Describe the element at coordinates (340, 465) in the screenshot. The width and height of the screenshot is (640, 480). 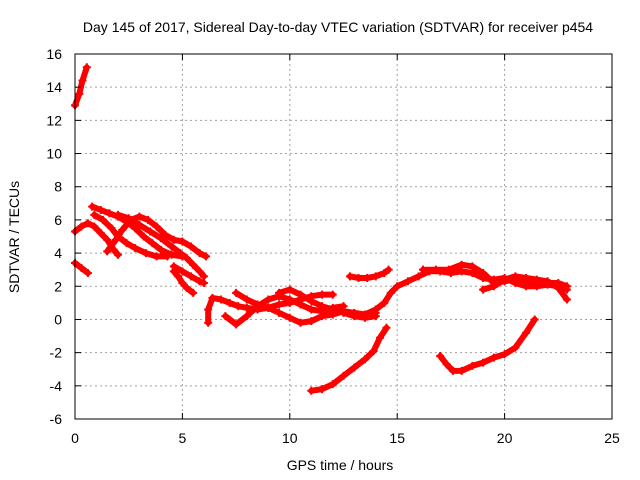
I see `x-axis-label: GPS time / hours` at that location.